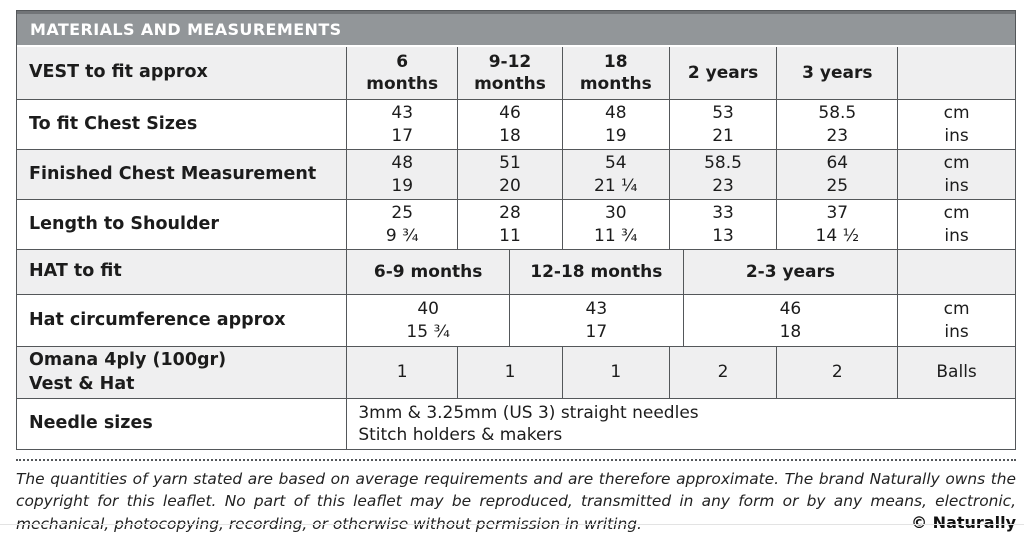 The image size is (1024, 535). I want to click on value-cm: 53, so click(723, 113).